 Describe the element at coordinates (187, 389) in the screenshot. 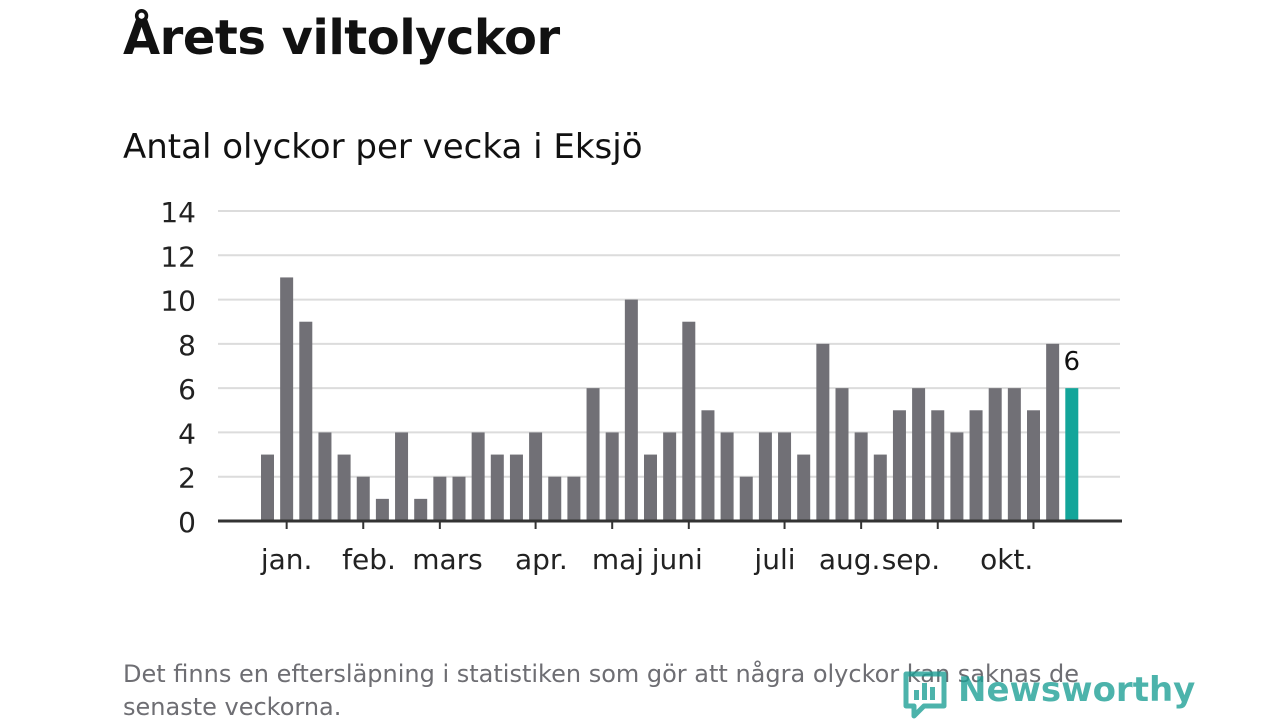

I see `y-tick-label: 6` at that location.